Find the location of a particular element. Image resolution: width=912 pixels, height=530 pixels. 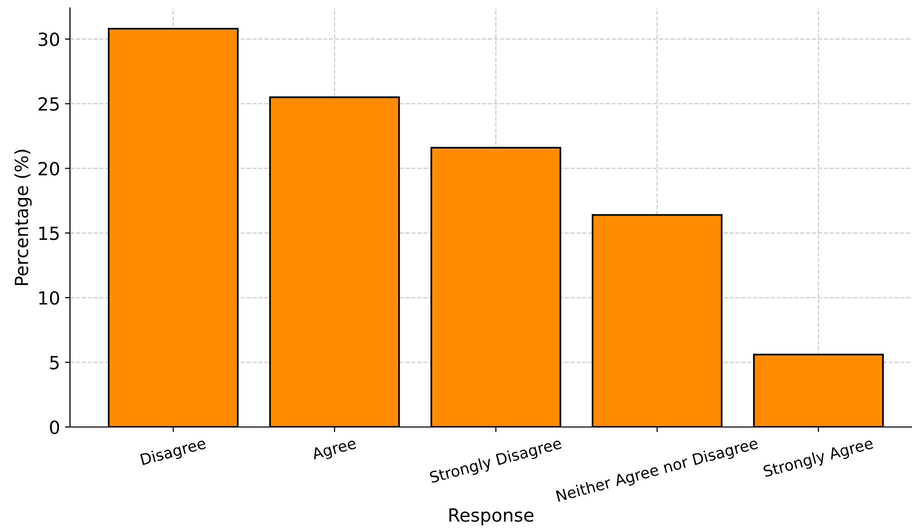

x-tick-label: Strongly Disagree is located at coordinates (496, 461).